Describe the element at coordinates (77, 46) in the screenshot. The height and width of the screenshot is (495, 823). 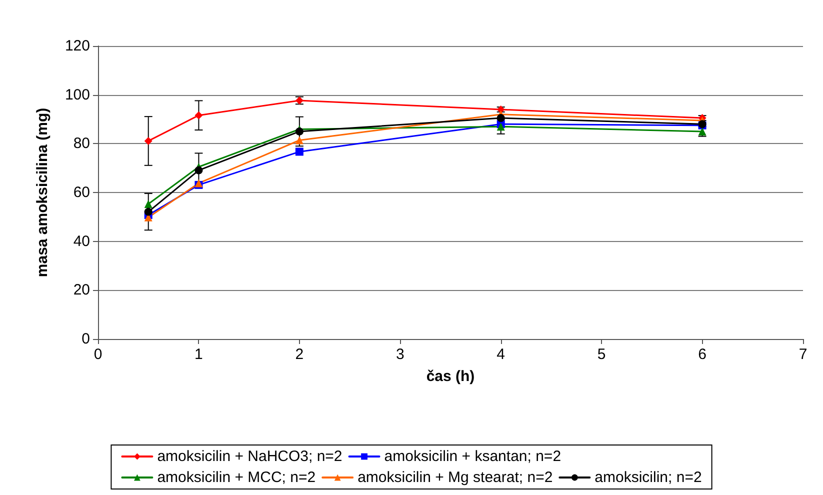
I see `y-tick-label: 120` at that location.